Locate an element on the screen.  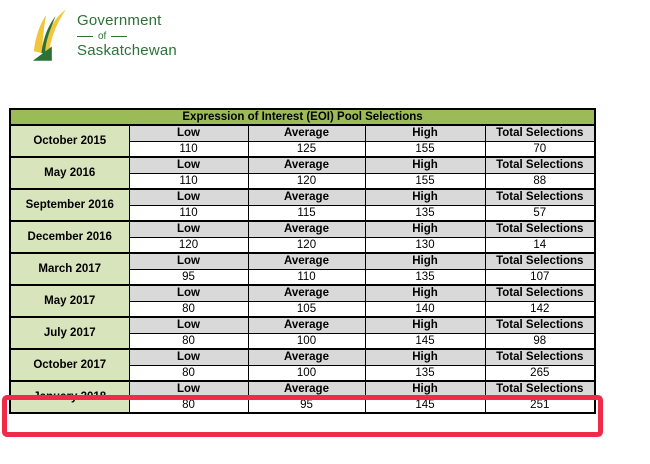
period-label: December 2016 is located at coordinates (69, 237).